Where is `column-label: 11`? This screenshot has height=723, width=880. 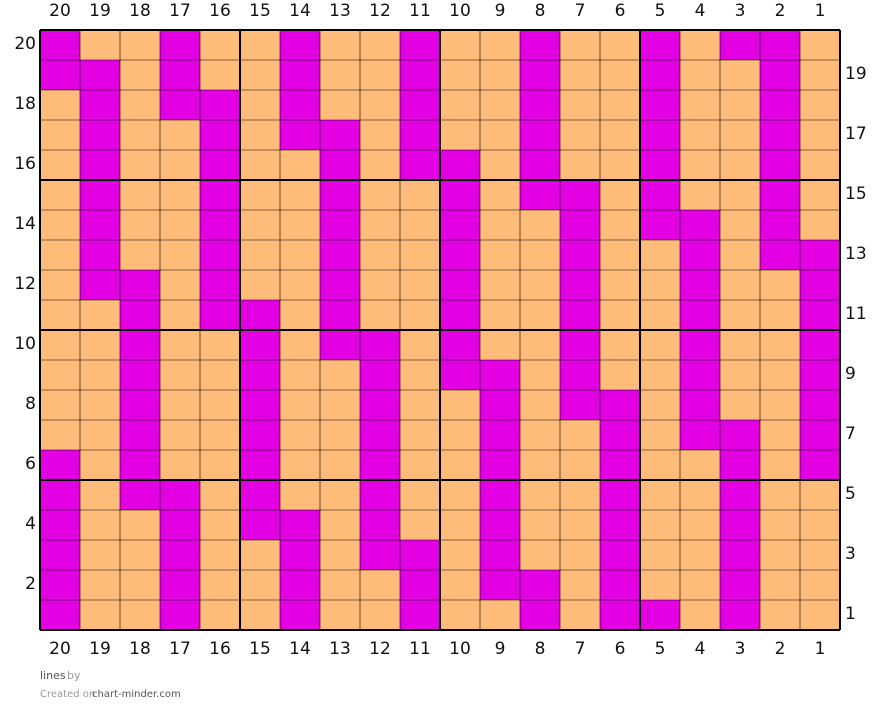 column-label: 11 is located at coordinates (420, 649).